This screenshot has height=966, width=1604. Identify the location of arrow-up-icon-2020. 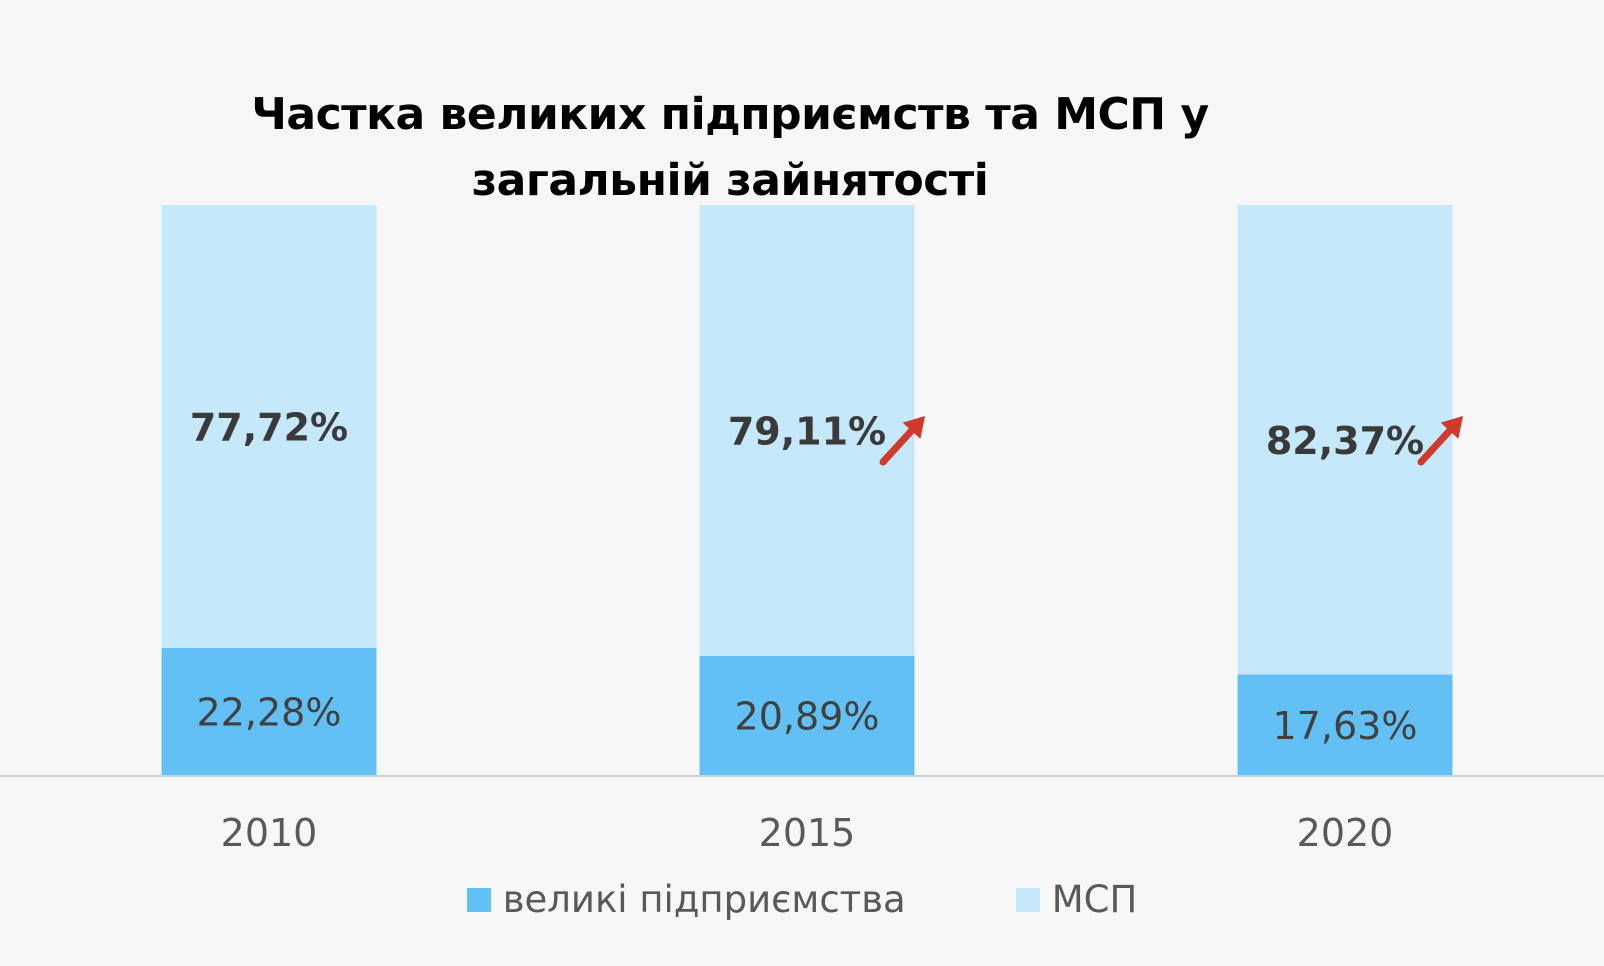
(1451, 427).